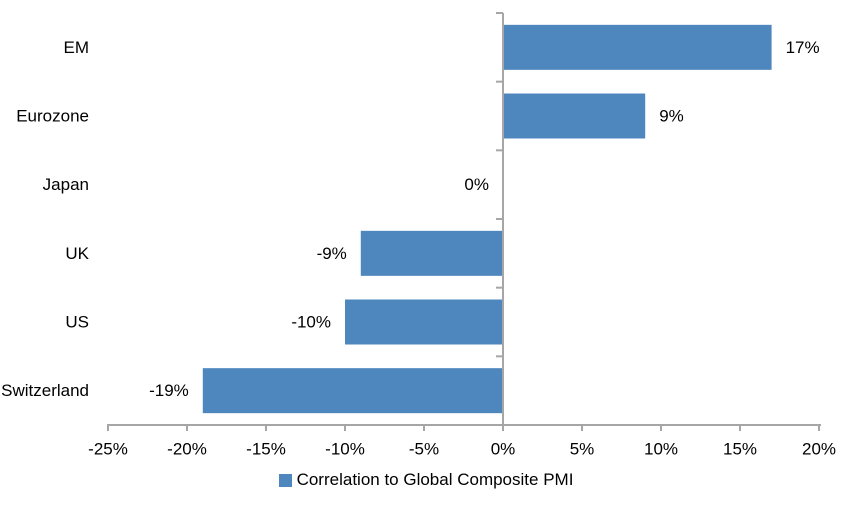 This screenshot has width=852, height=513. Describe the element at coordinates (435, 479) in the screenshot. I see `legend-label: Correlation to Global Composite PMI` at that location.